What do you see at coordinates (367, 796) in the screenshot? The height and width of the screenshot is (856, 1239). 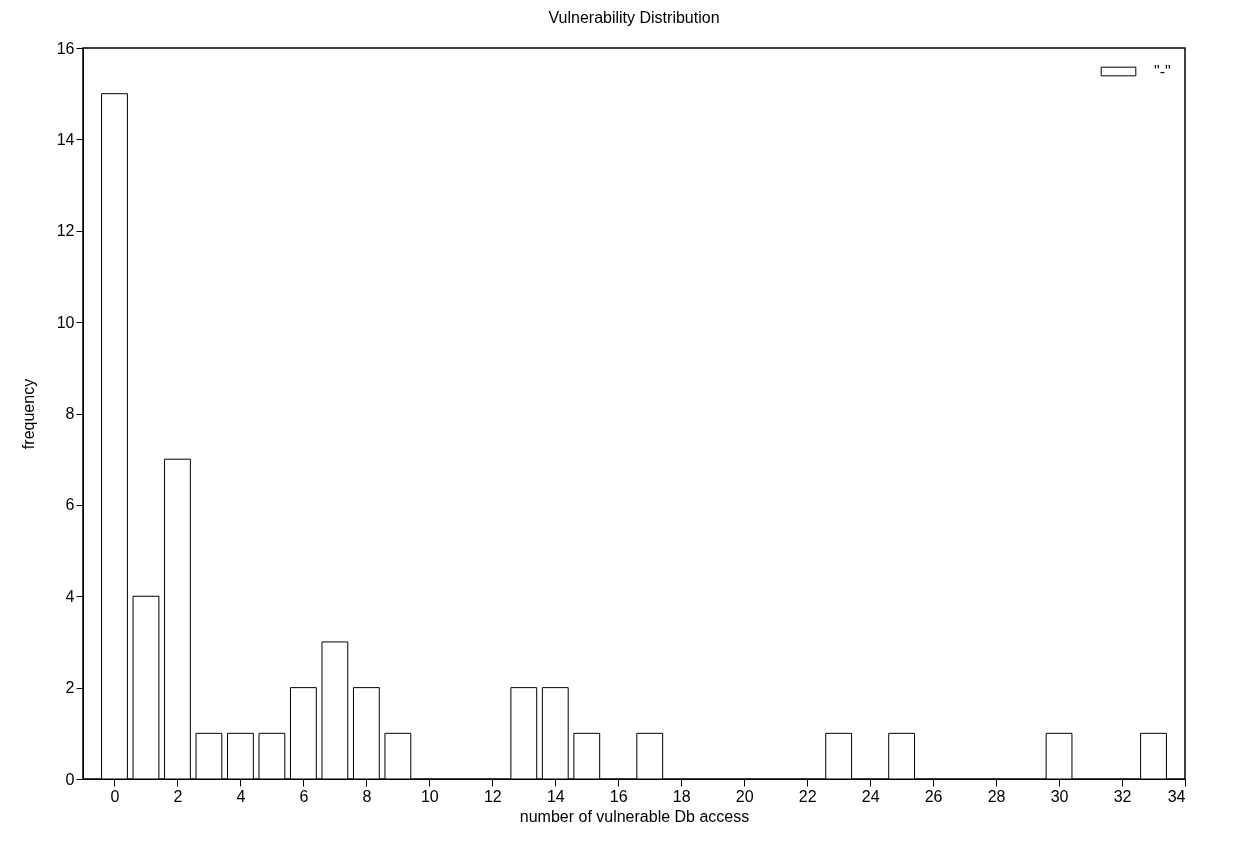 I see `x-tick-label: 8` at bounding box center [367, 796].